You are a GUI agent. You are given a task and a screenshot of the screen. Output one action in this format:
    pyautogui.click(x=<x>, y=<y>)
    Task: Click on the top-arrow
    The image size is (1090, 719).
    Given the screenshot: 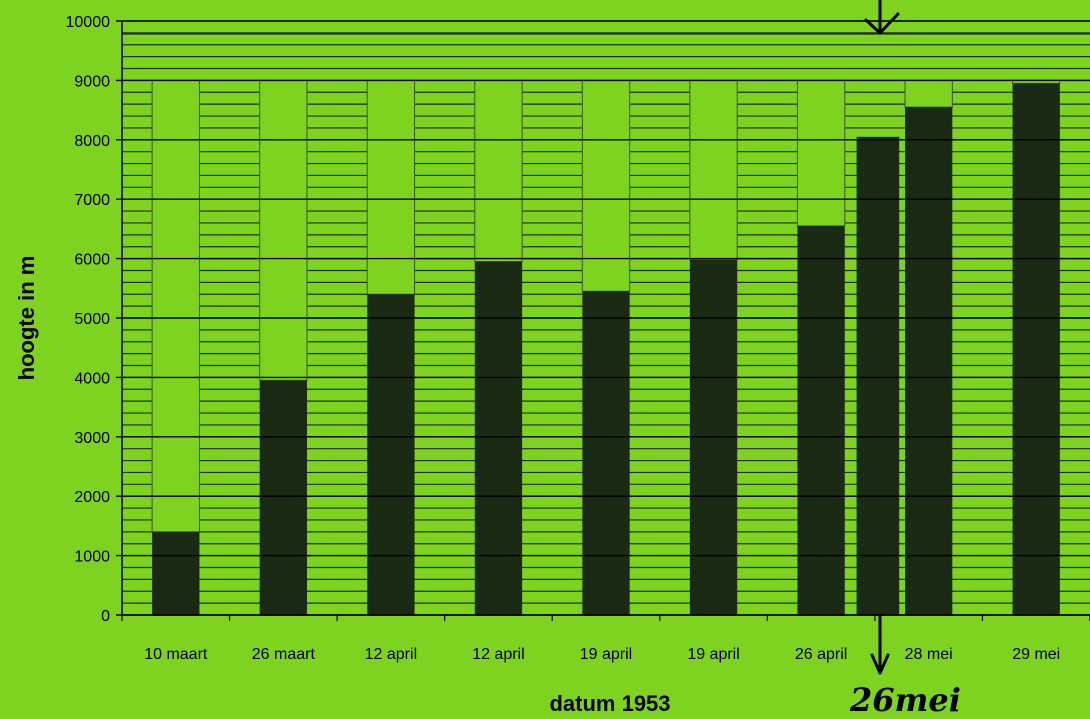 What is the action you would take?
    pyautogui.click(x=882, y=17)
    